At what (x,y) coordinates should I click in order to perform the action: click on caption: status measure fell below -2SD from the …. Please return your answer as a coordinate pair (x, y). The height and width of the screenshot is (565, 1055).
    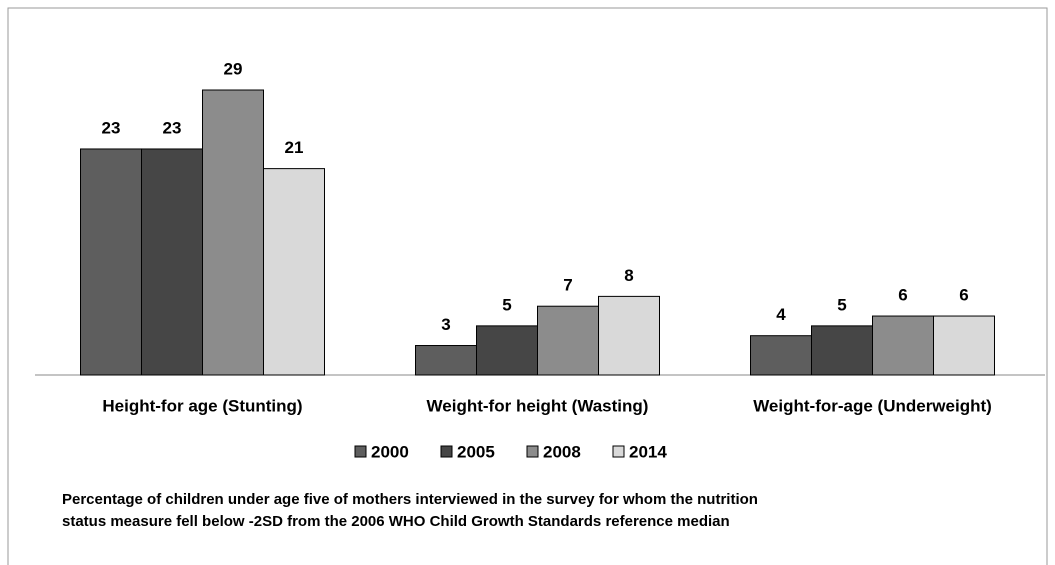
    Looking at the image, I should click on (396, 521).